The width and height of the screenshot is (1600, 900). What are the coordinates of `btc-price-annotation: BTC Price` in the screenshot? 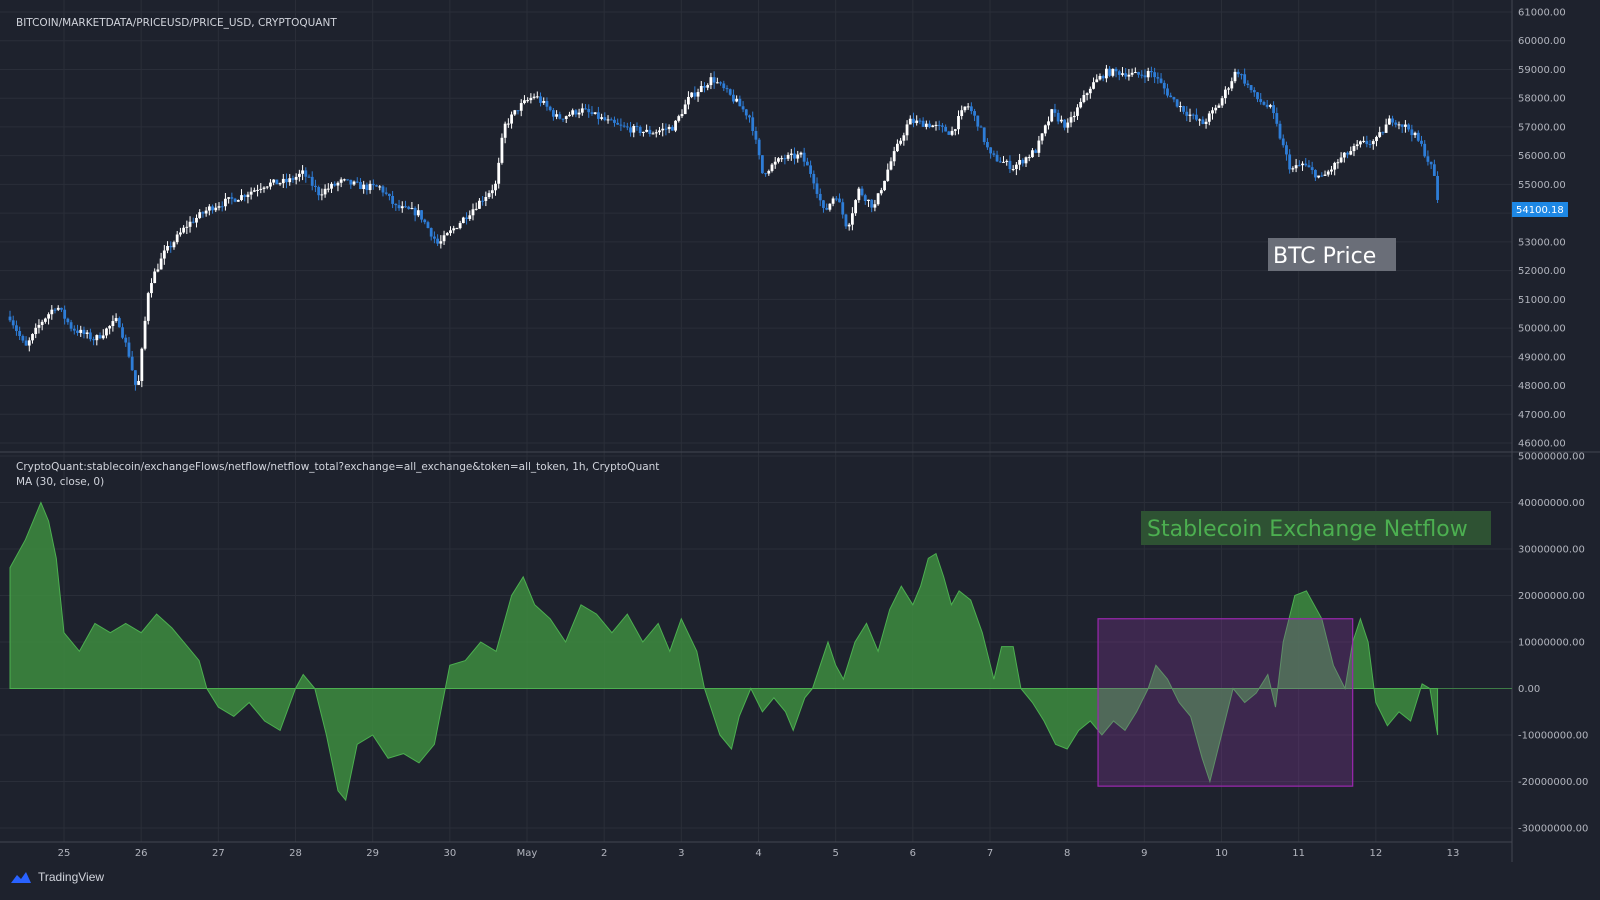 It's located at (1332, 254).